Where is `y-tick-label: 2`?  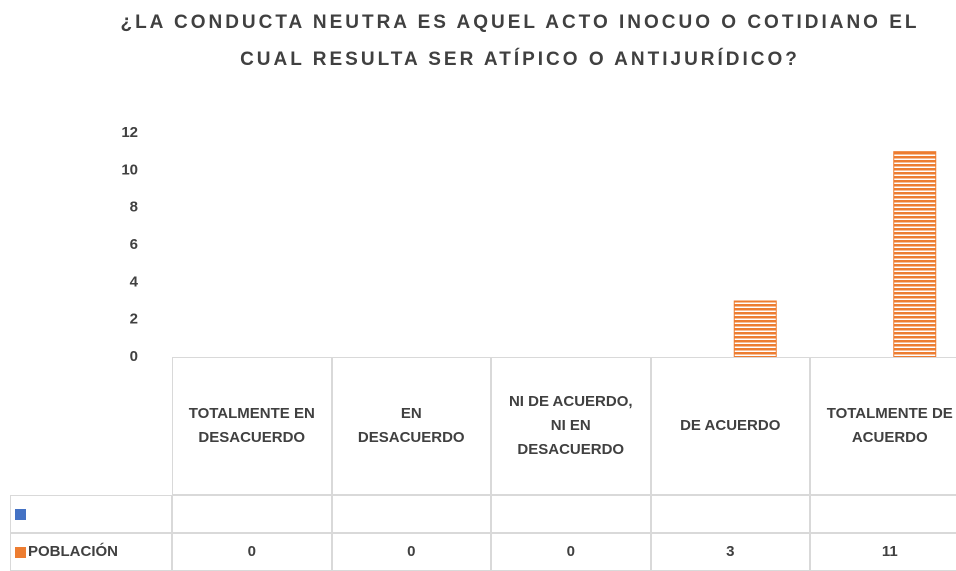 y-tick-label: 2 is located at coordinates (134, 319).